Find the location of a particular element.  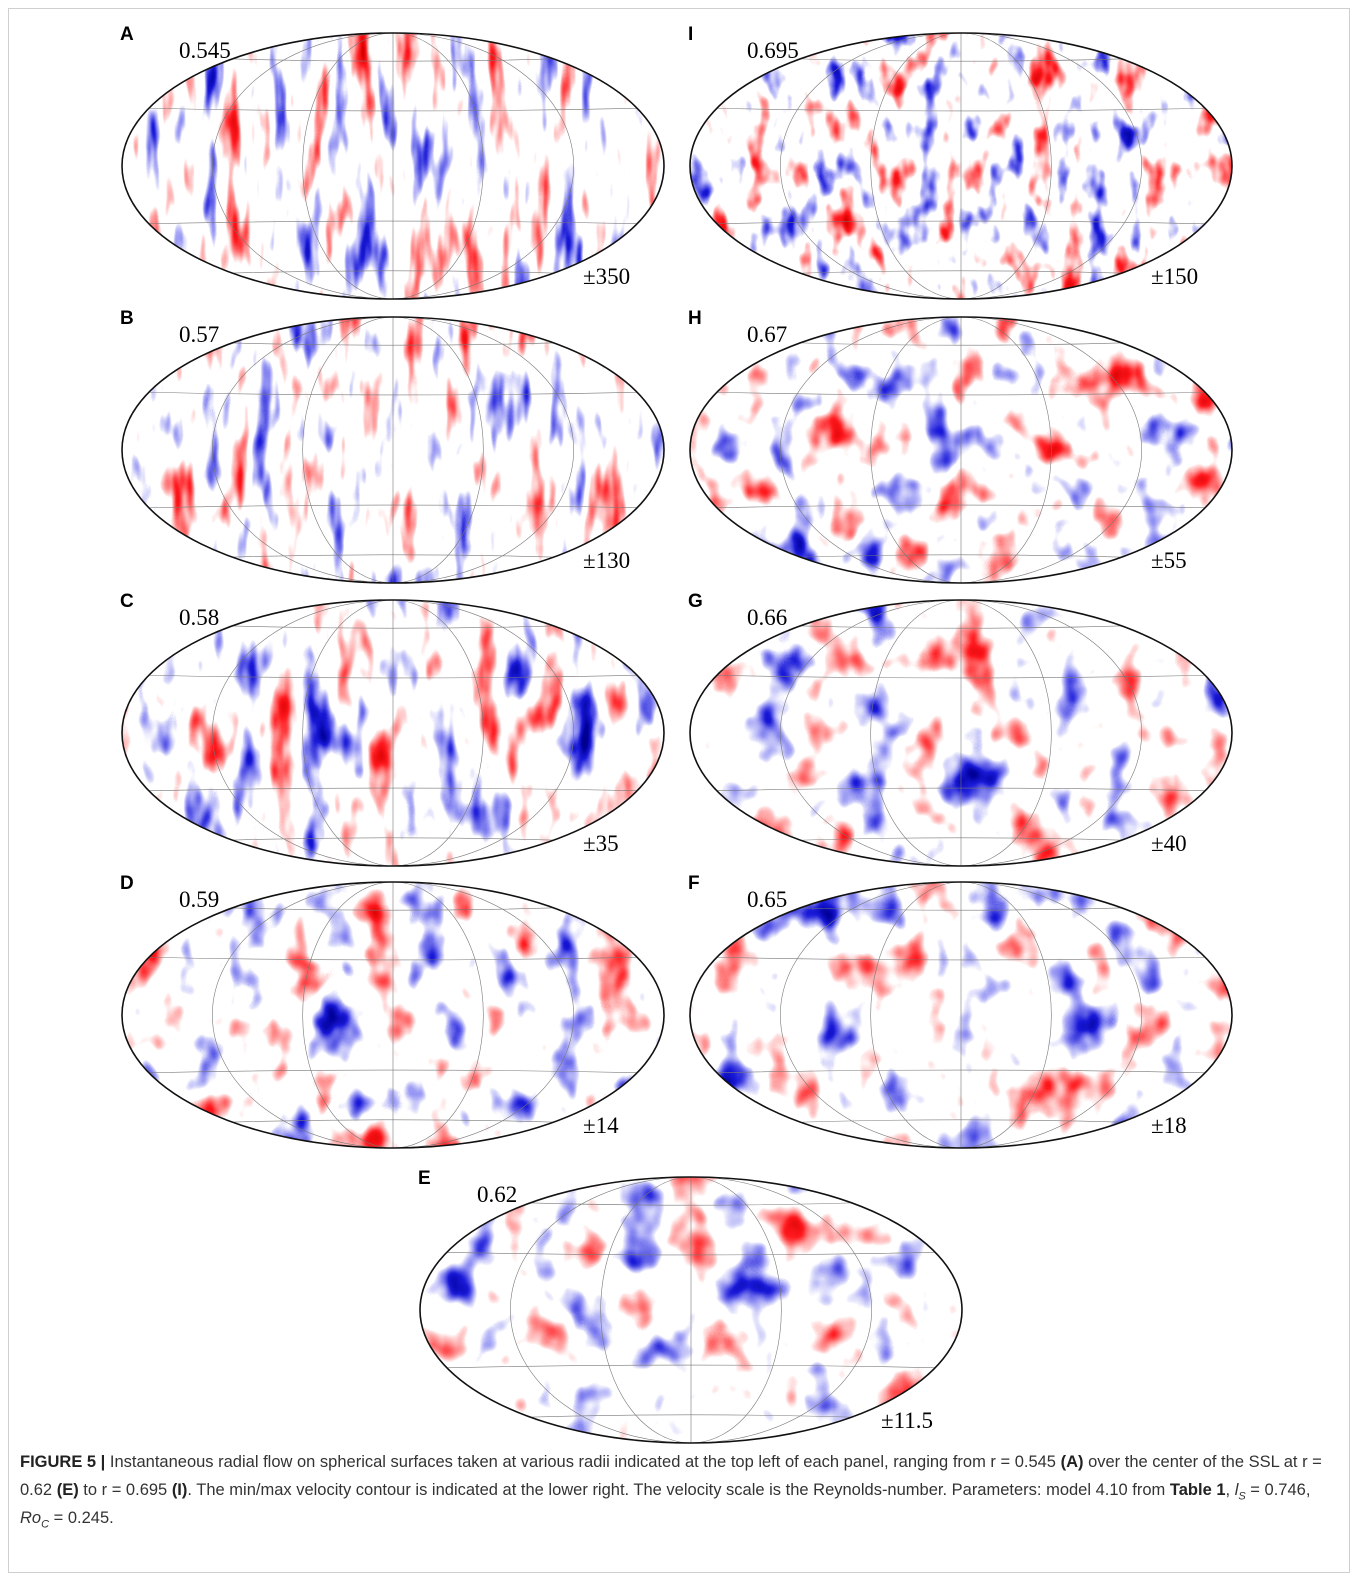

radius-label: 0.67 is located at coordinates (767, 334).